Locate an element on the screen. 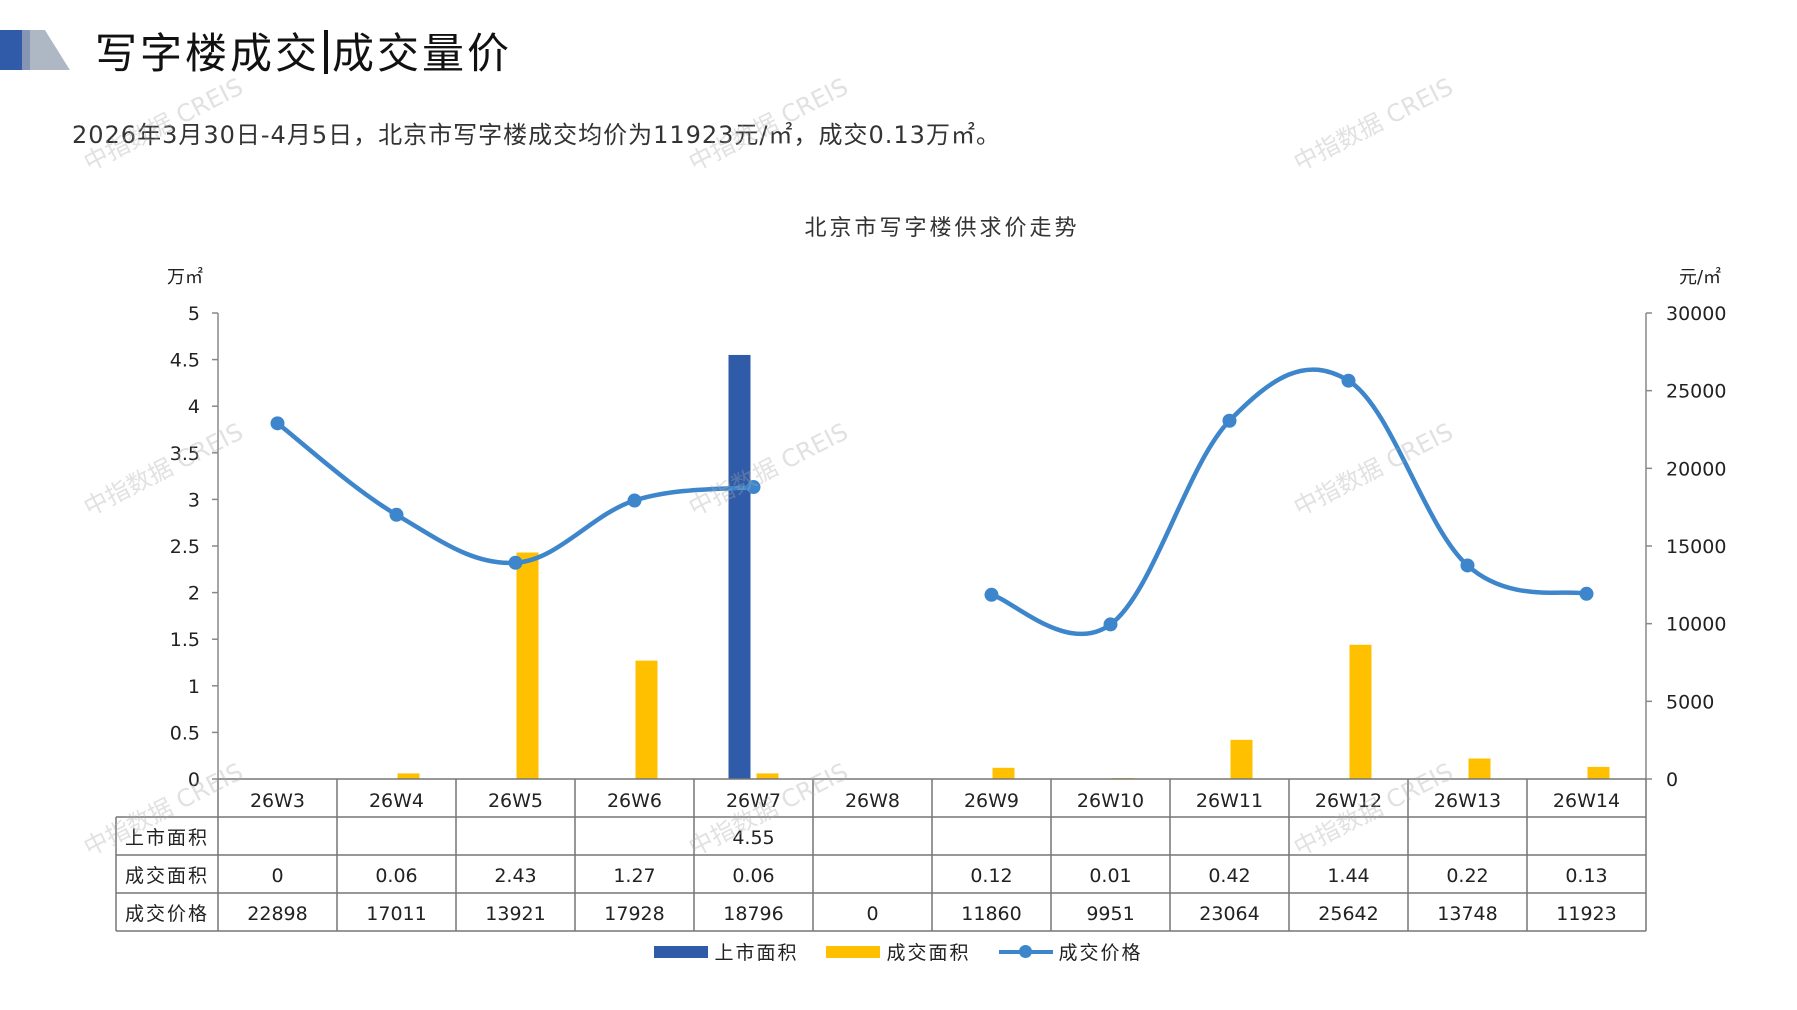 This screenshot has width=1797, height=1010. data-label: 1.27 is located at coordinates (634, 876).